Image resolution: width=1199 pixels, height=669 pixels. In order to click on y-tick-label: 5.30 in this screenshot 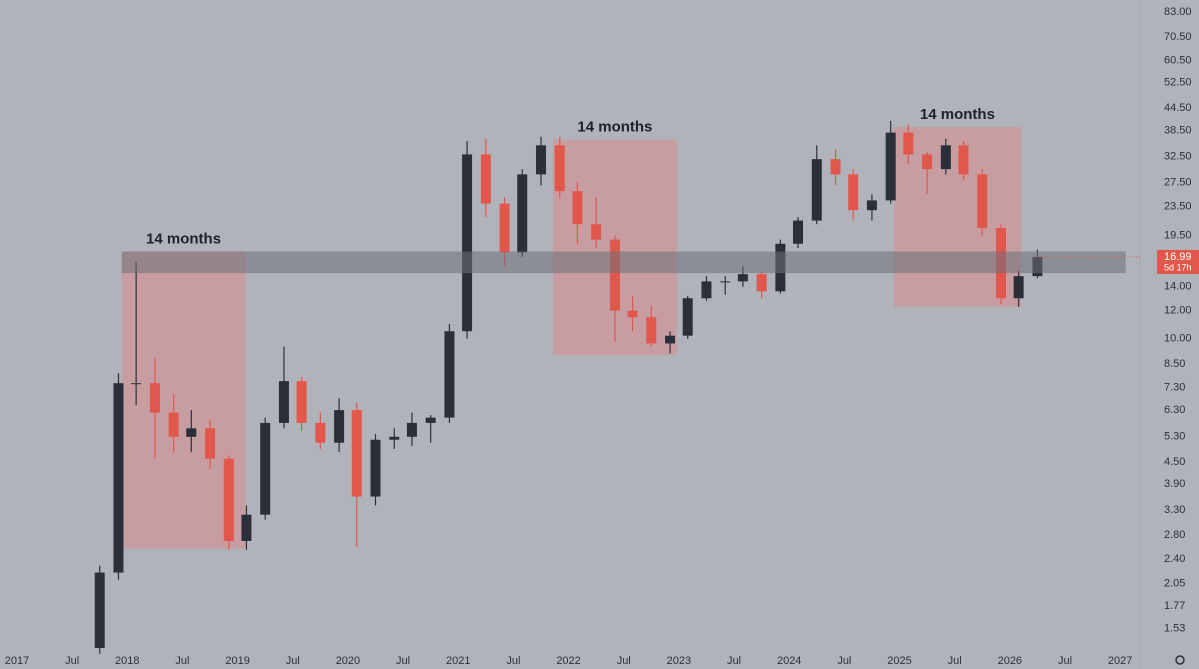, I will do `click(1174, 437)`.